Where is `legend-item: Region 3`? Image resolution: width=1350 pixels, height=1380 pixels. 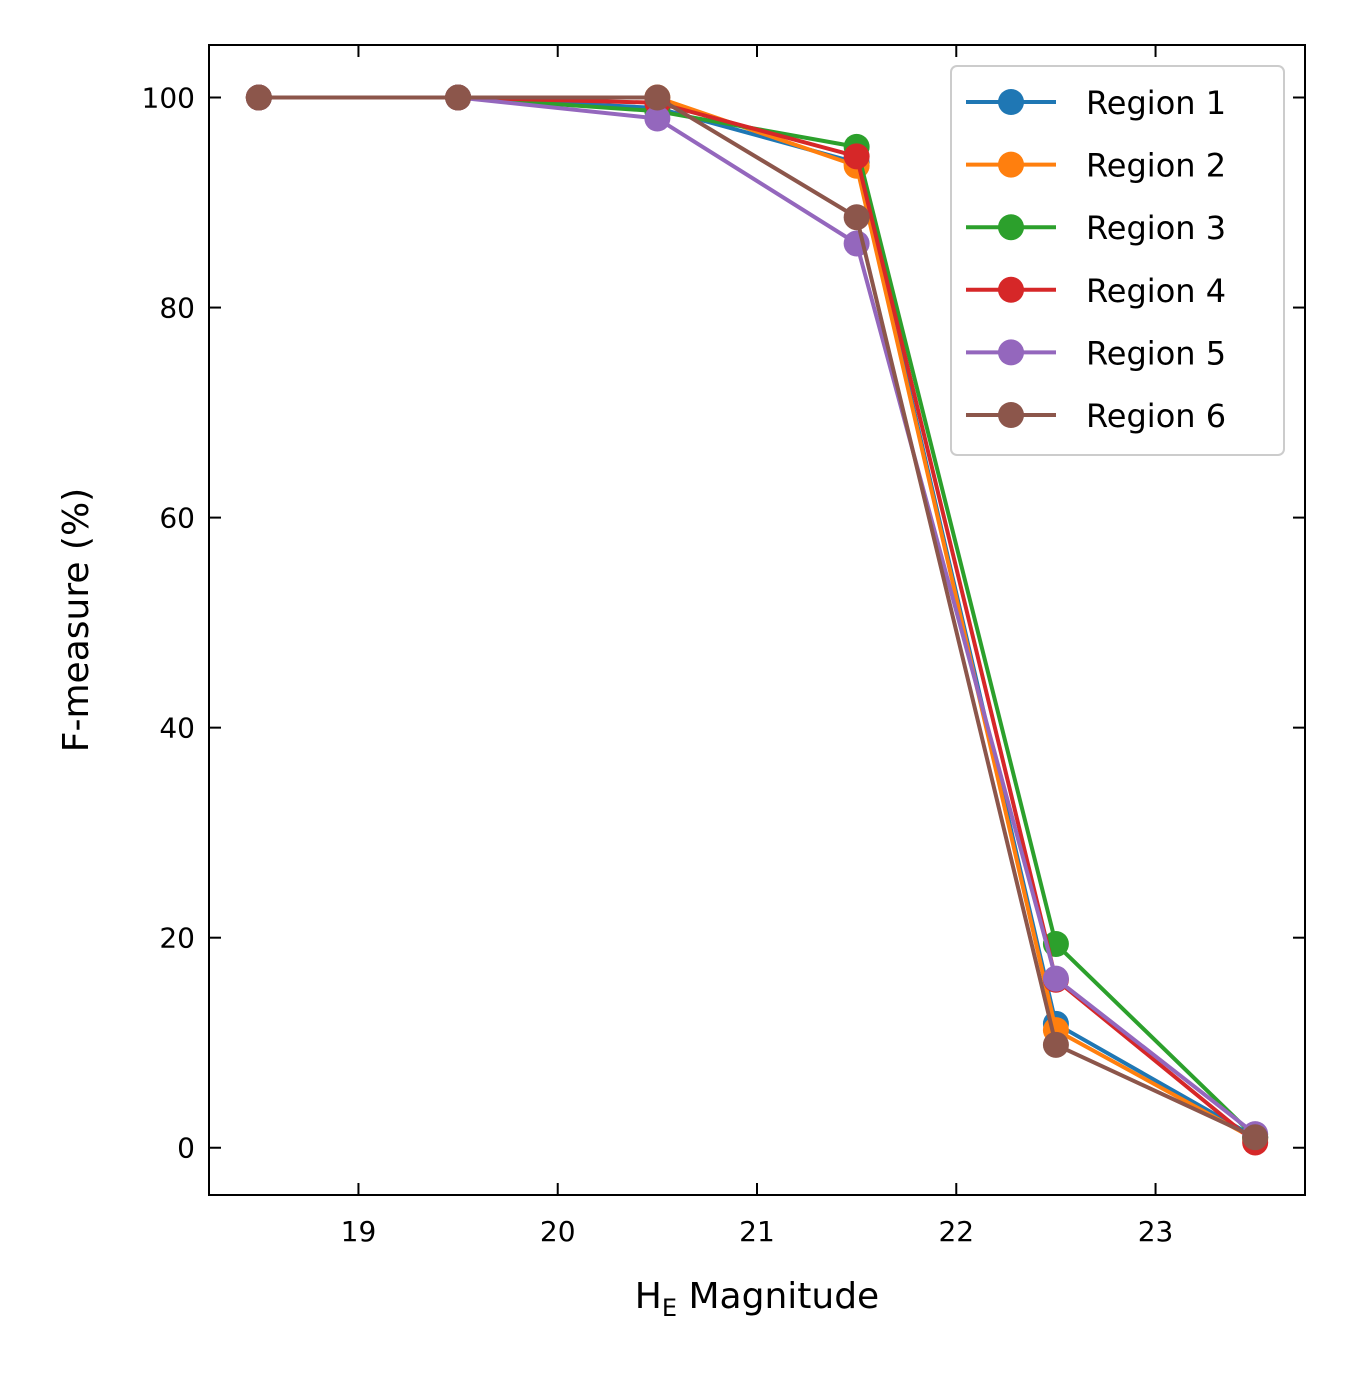 legend-item: Region 3 is located at coordinates (1096, 228).